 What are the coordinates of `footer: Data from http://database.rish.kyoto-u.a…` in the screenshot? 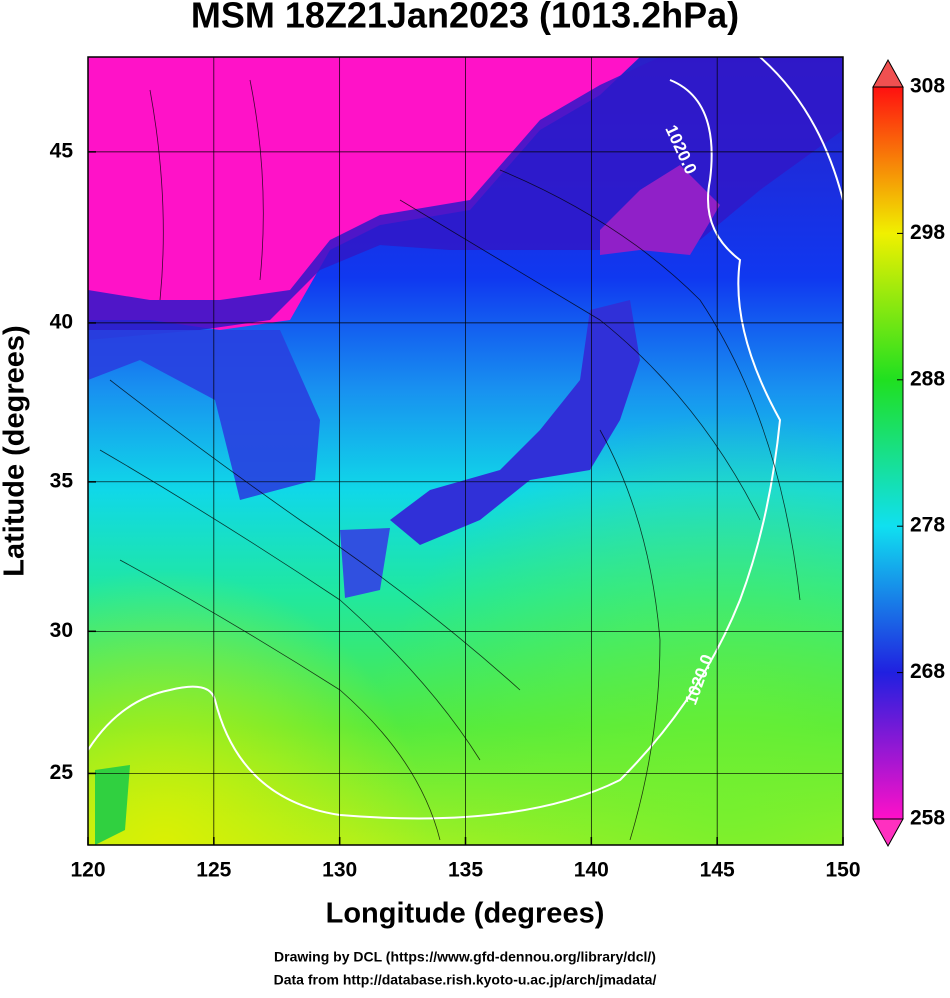 It's located at (465, 980).